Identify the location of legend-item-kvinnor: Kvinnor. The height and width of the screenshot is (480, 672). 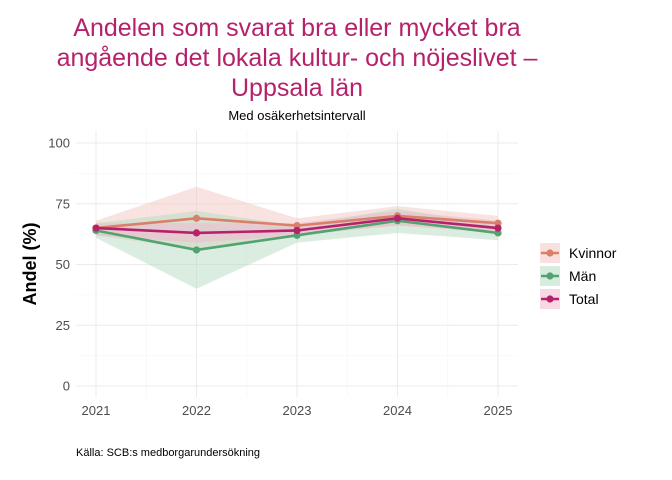
(578, 253).